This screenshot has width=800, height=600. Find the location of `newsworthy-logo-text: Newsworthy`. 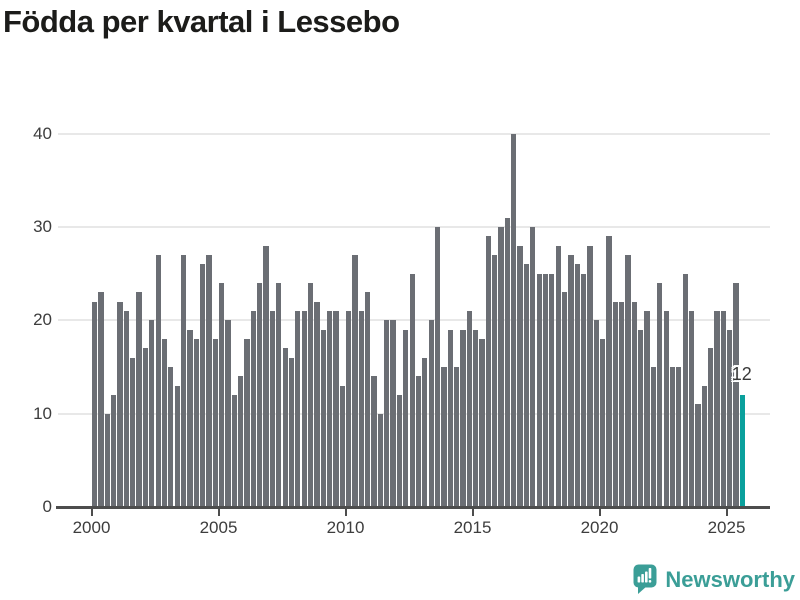

newsworthy-logo-text: Newsworthy is located at coordinates (730, 579).